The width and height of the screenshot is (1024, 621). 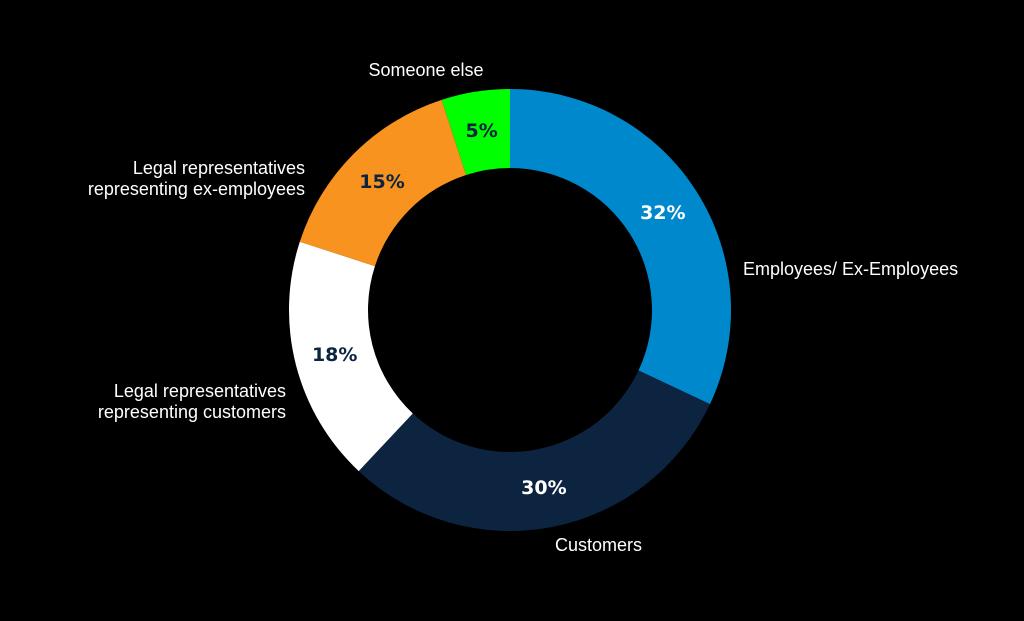 I want to click on slice-value-legal-representatives-representing-customers: 18%, so click(x=334, y=355).